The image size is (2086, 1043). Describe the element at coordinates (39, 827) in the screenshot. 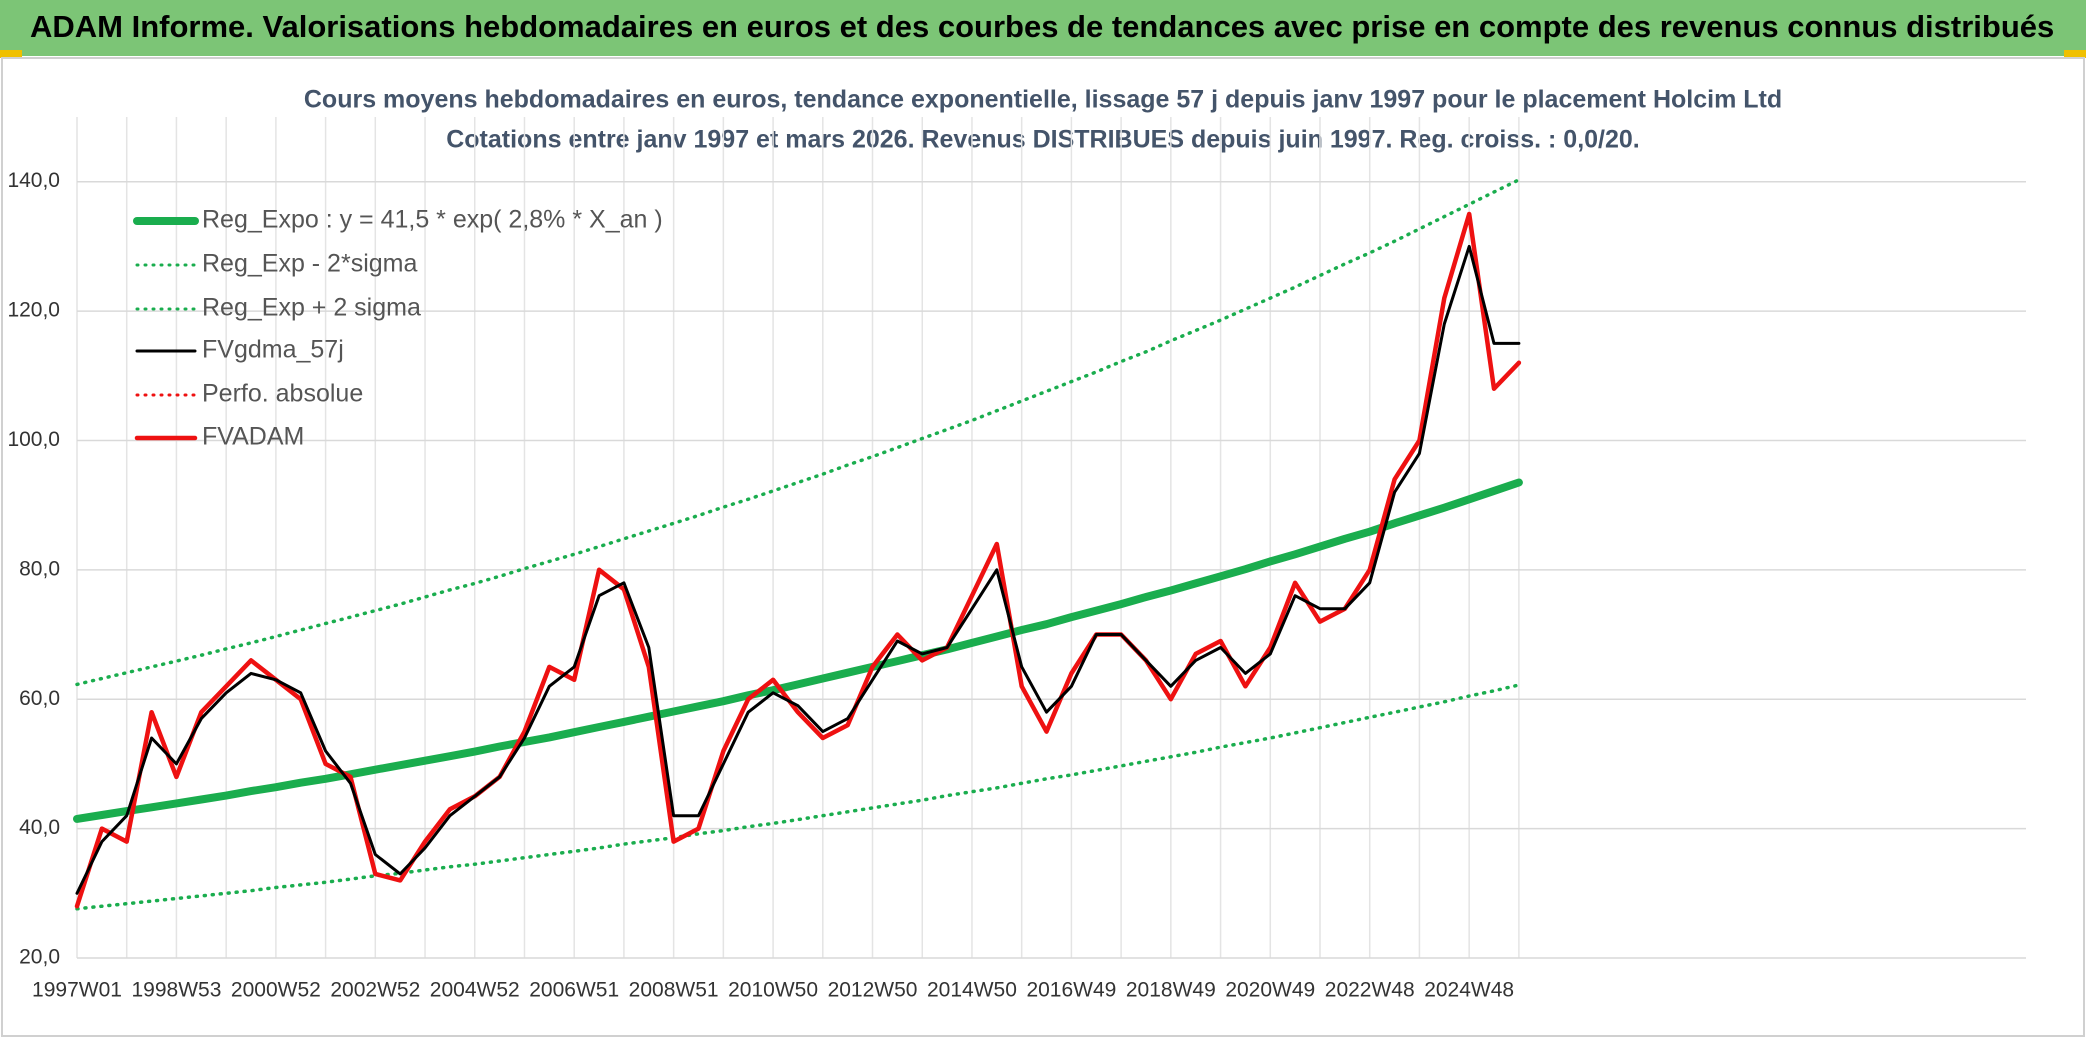

I see `y-tick-label: 40,0` at that location.